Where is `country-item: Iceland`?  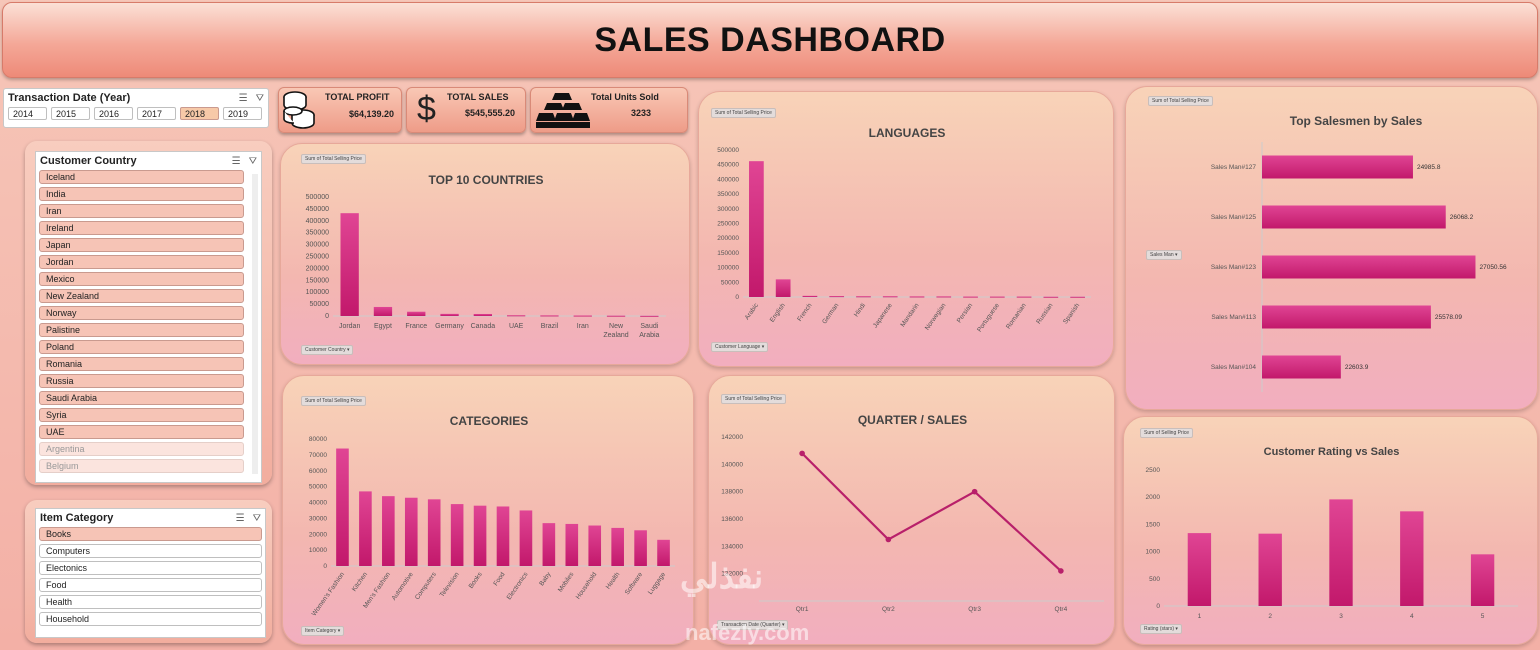
country-item: Iceland is located at coordinates (141, 177).